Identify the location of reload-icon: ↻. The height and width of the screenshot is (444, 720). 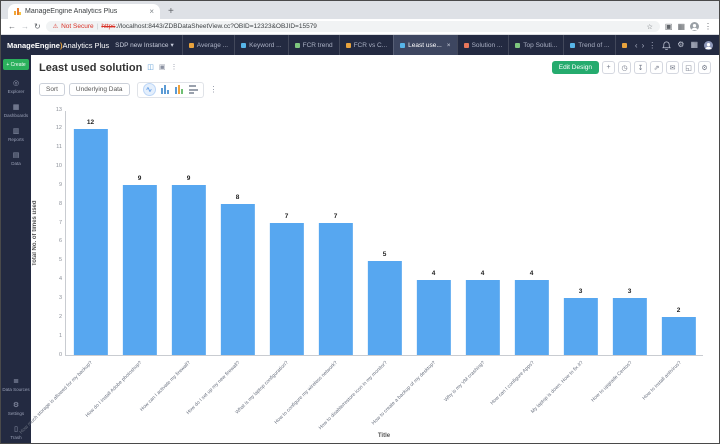
(37, 26).